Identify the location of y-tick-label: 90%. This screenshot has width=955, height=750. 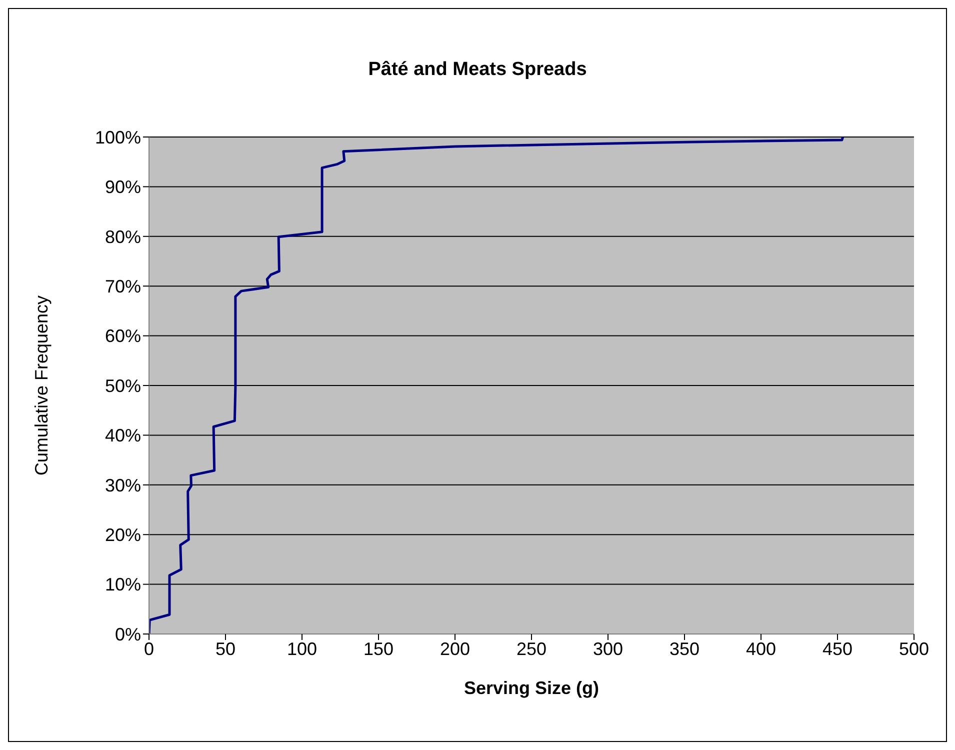
(122, 187).